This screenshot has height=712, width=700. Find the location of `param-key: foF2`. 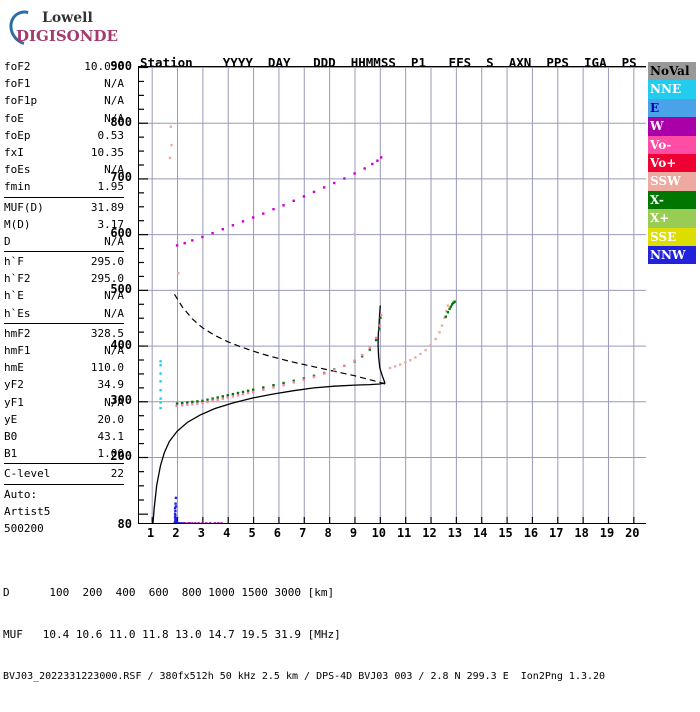

param-key: foF2 is located at coordinates (17, 66).